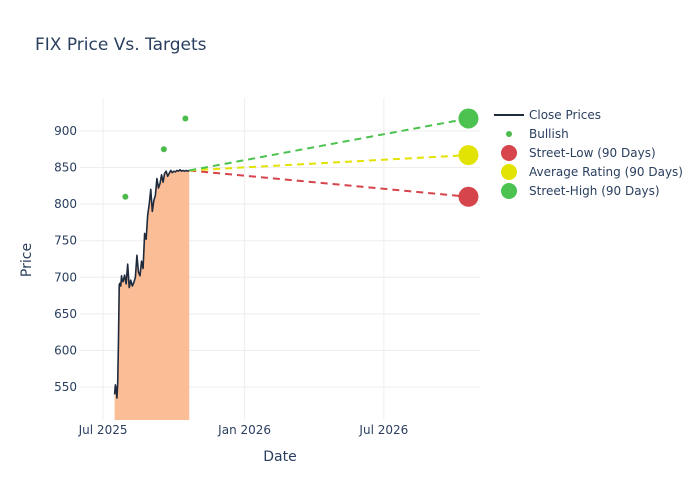  Describe the element at coordinates (509, 191) in the screenshot. I see `legend-street-high-swatch` at that location.